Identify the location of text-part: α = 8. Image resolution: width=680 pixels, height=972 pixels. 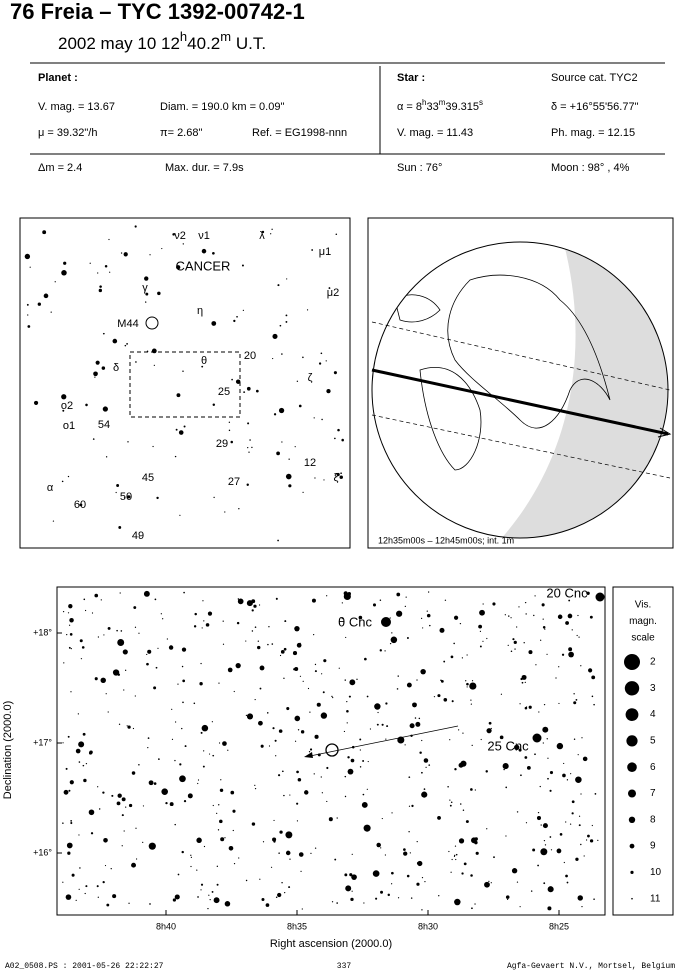
(409, 107).